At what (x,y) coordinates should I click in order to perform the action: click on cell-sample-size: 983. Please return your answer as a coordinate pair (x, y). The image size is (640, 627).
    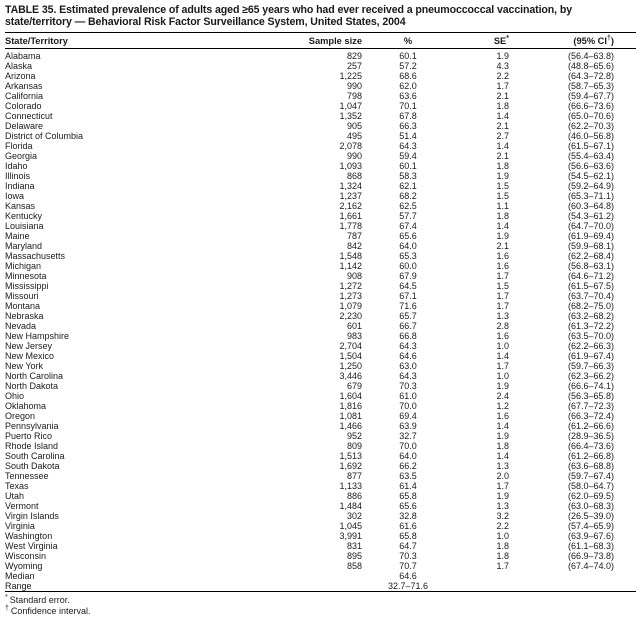
    Looking at the image, I should click on (354, 335).